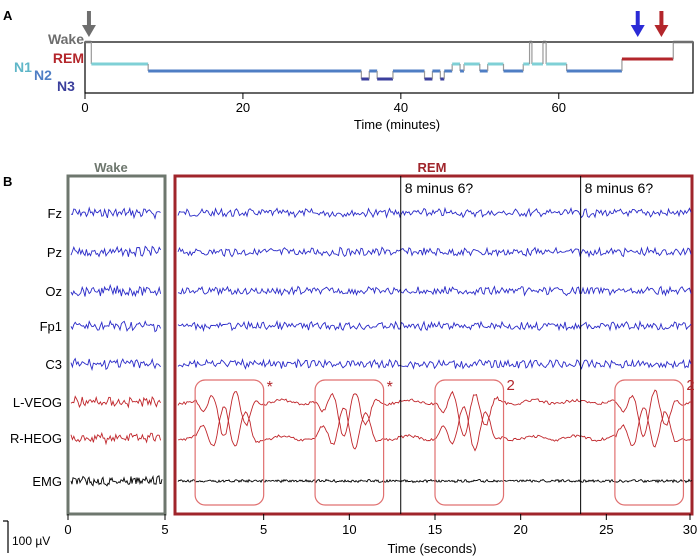 The image size is (700, 558). What do you see at coordinates (7, 181) in the screenshot?
I see `panel-b-label: B` at bounding box center [7, 181].